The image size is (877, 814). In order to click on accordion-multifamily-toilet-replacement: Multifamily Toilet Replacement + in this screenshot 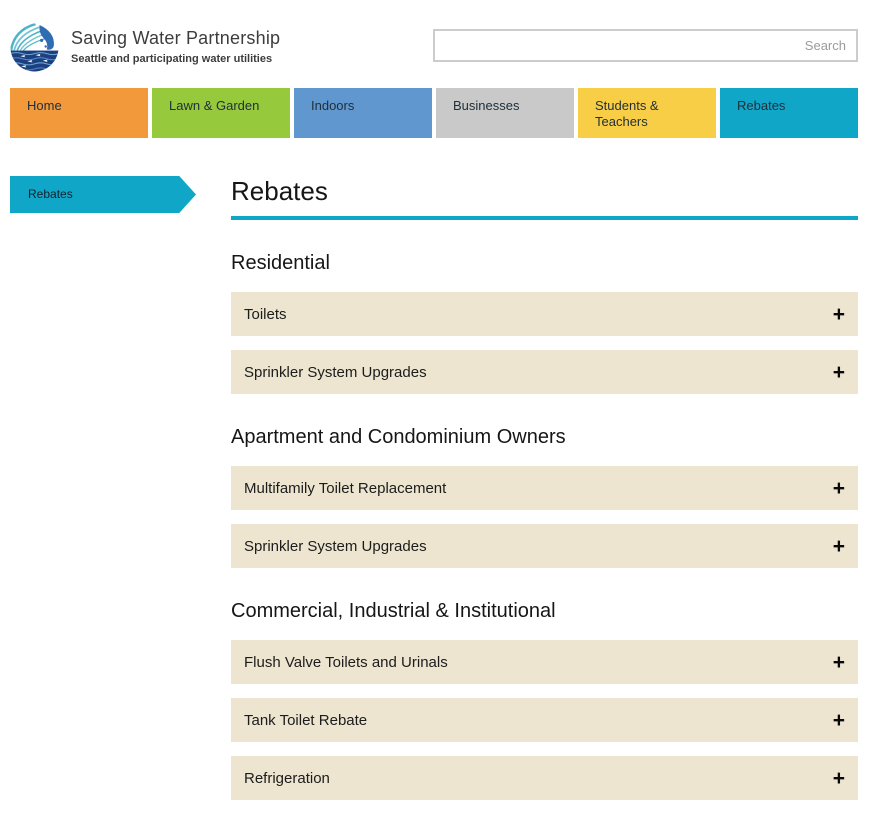, I will do `click(544, 488)`.